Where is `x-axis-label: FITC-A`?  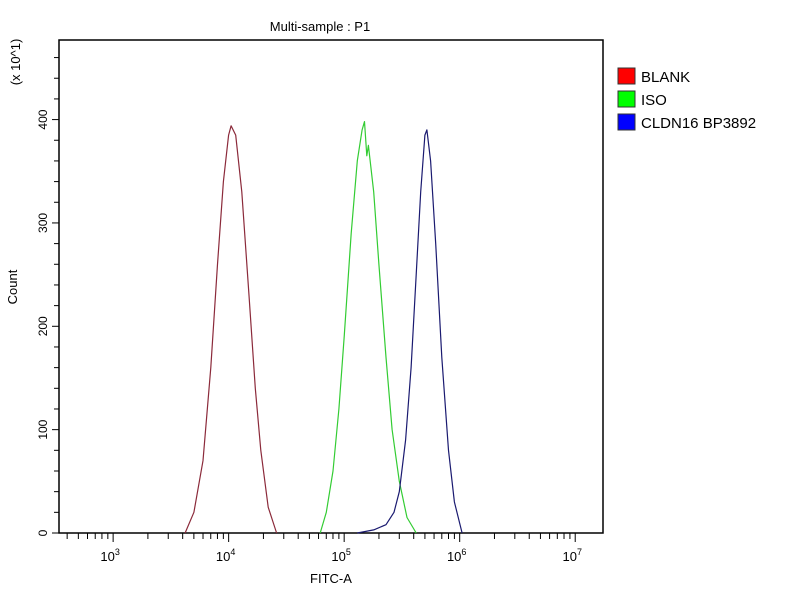
x-axis-label: FITC-A is located at coordinates (331, 578).